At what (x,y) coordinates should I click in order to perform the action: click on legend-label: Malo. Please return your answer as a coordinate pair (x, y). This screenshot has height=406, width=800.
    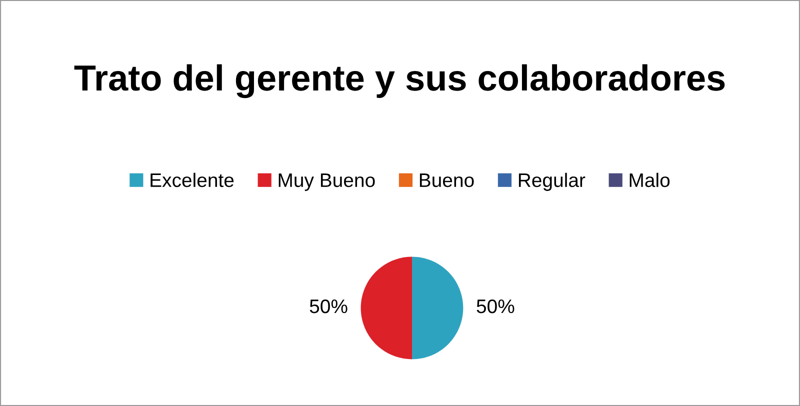
    Looking at the image, I should click on (650, 180).